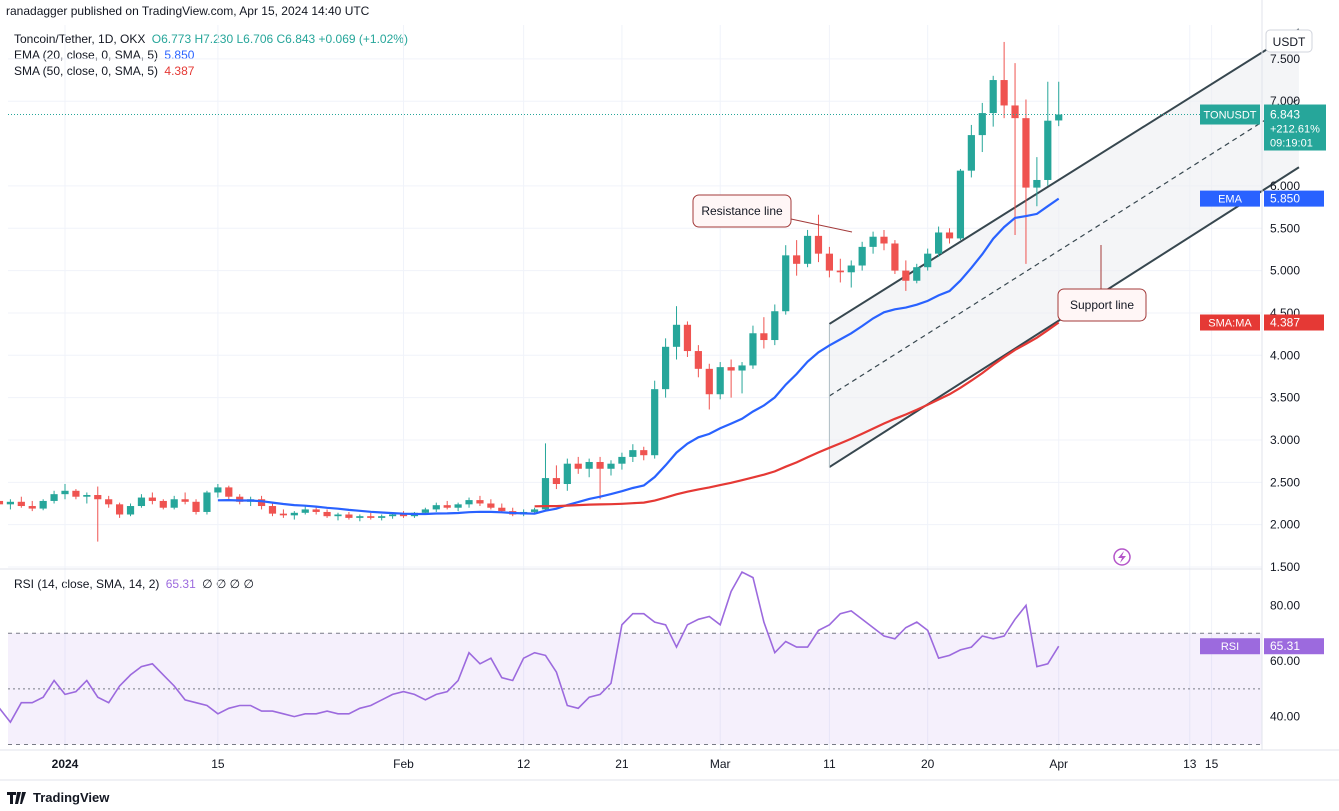  Describe the element at coordinates (1285, 313) in the screenshot. I see `price-tick-label: 4.500` at that location.